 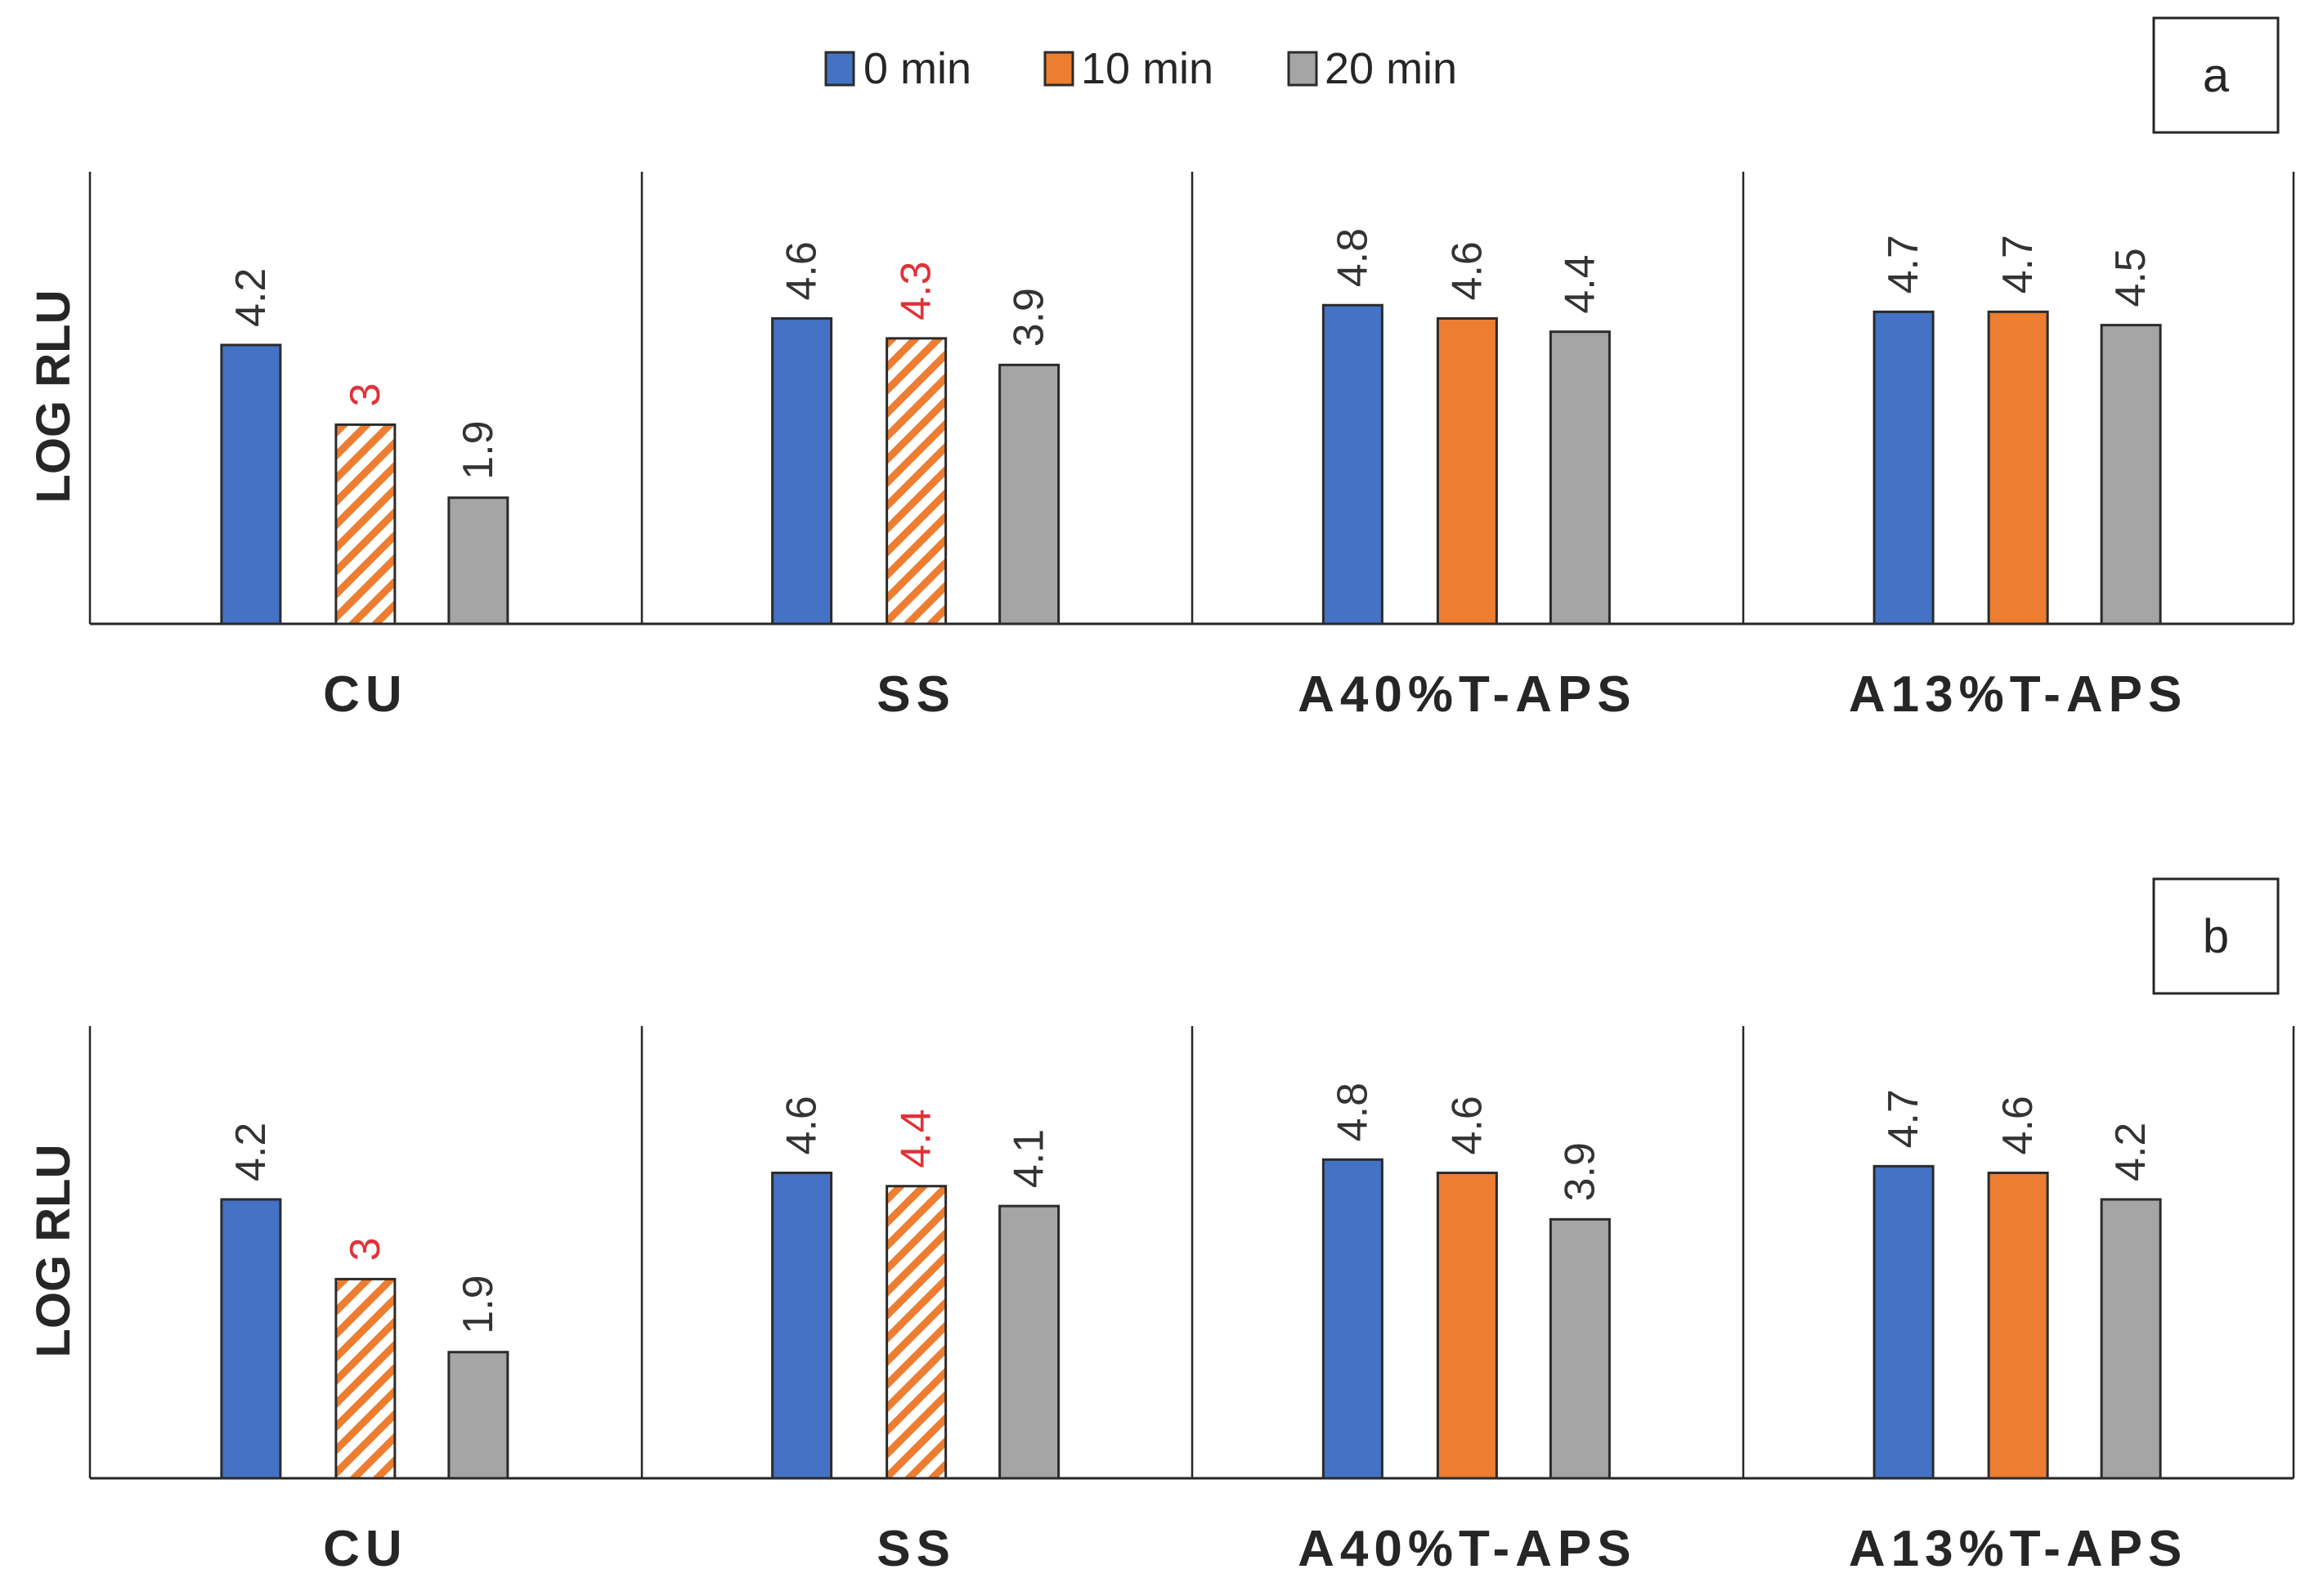 I want to click on legend-label-20min: 20 min, so click(x=1391, y=68).